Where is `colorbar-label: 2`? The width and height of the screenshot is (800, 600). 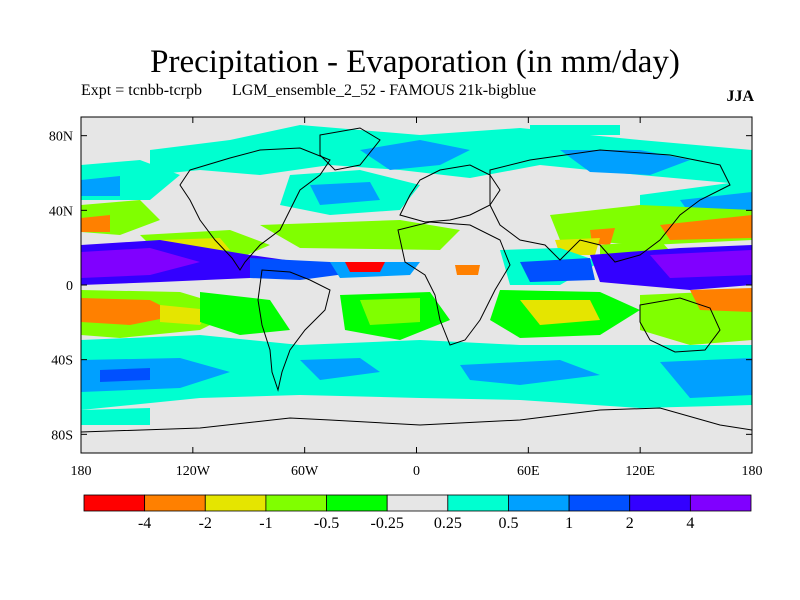 colorbar-label: 2 is located at coordinates (630, 523).